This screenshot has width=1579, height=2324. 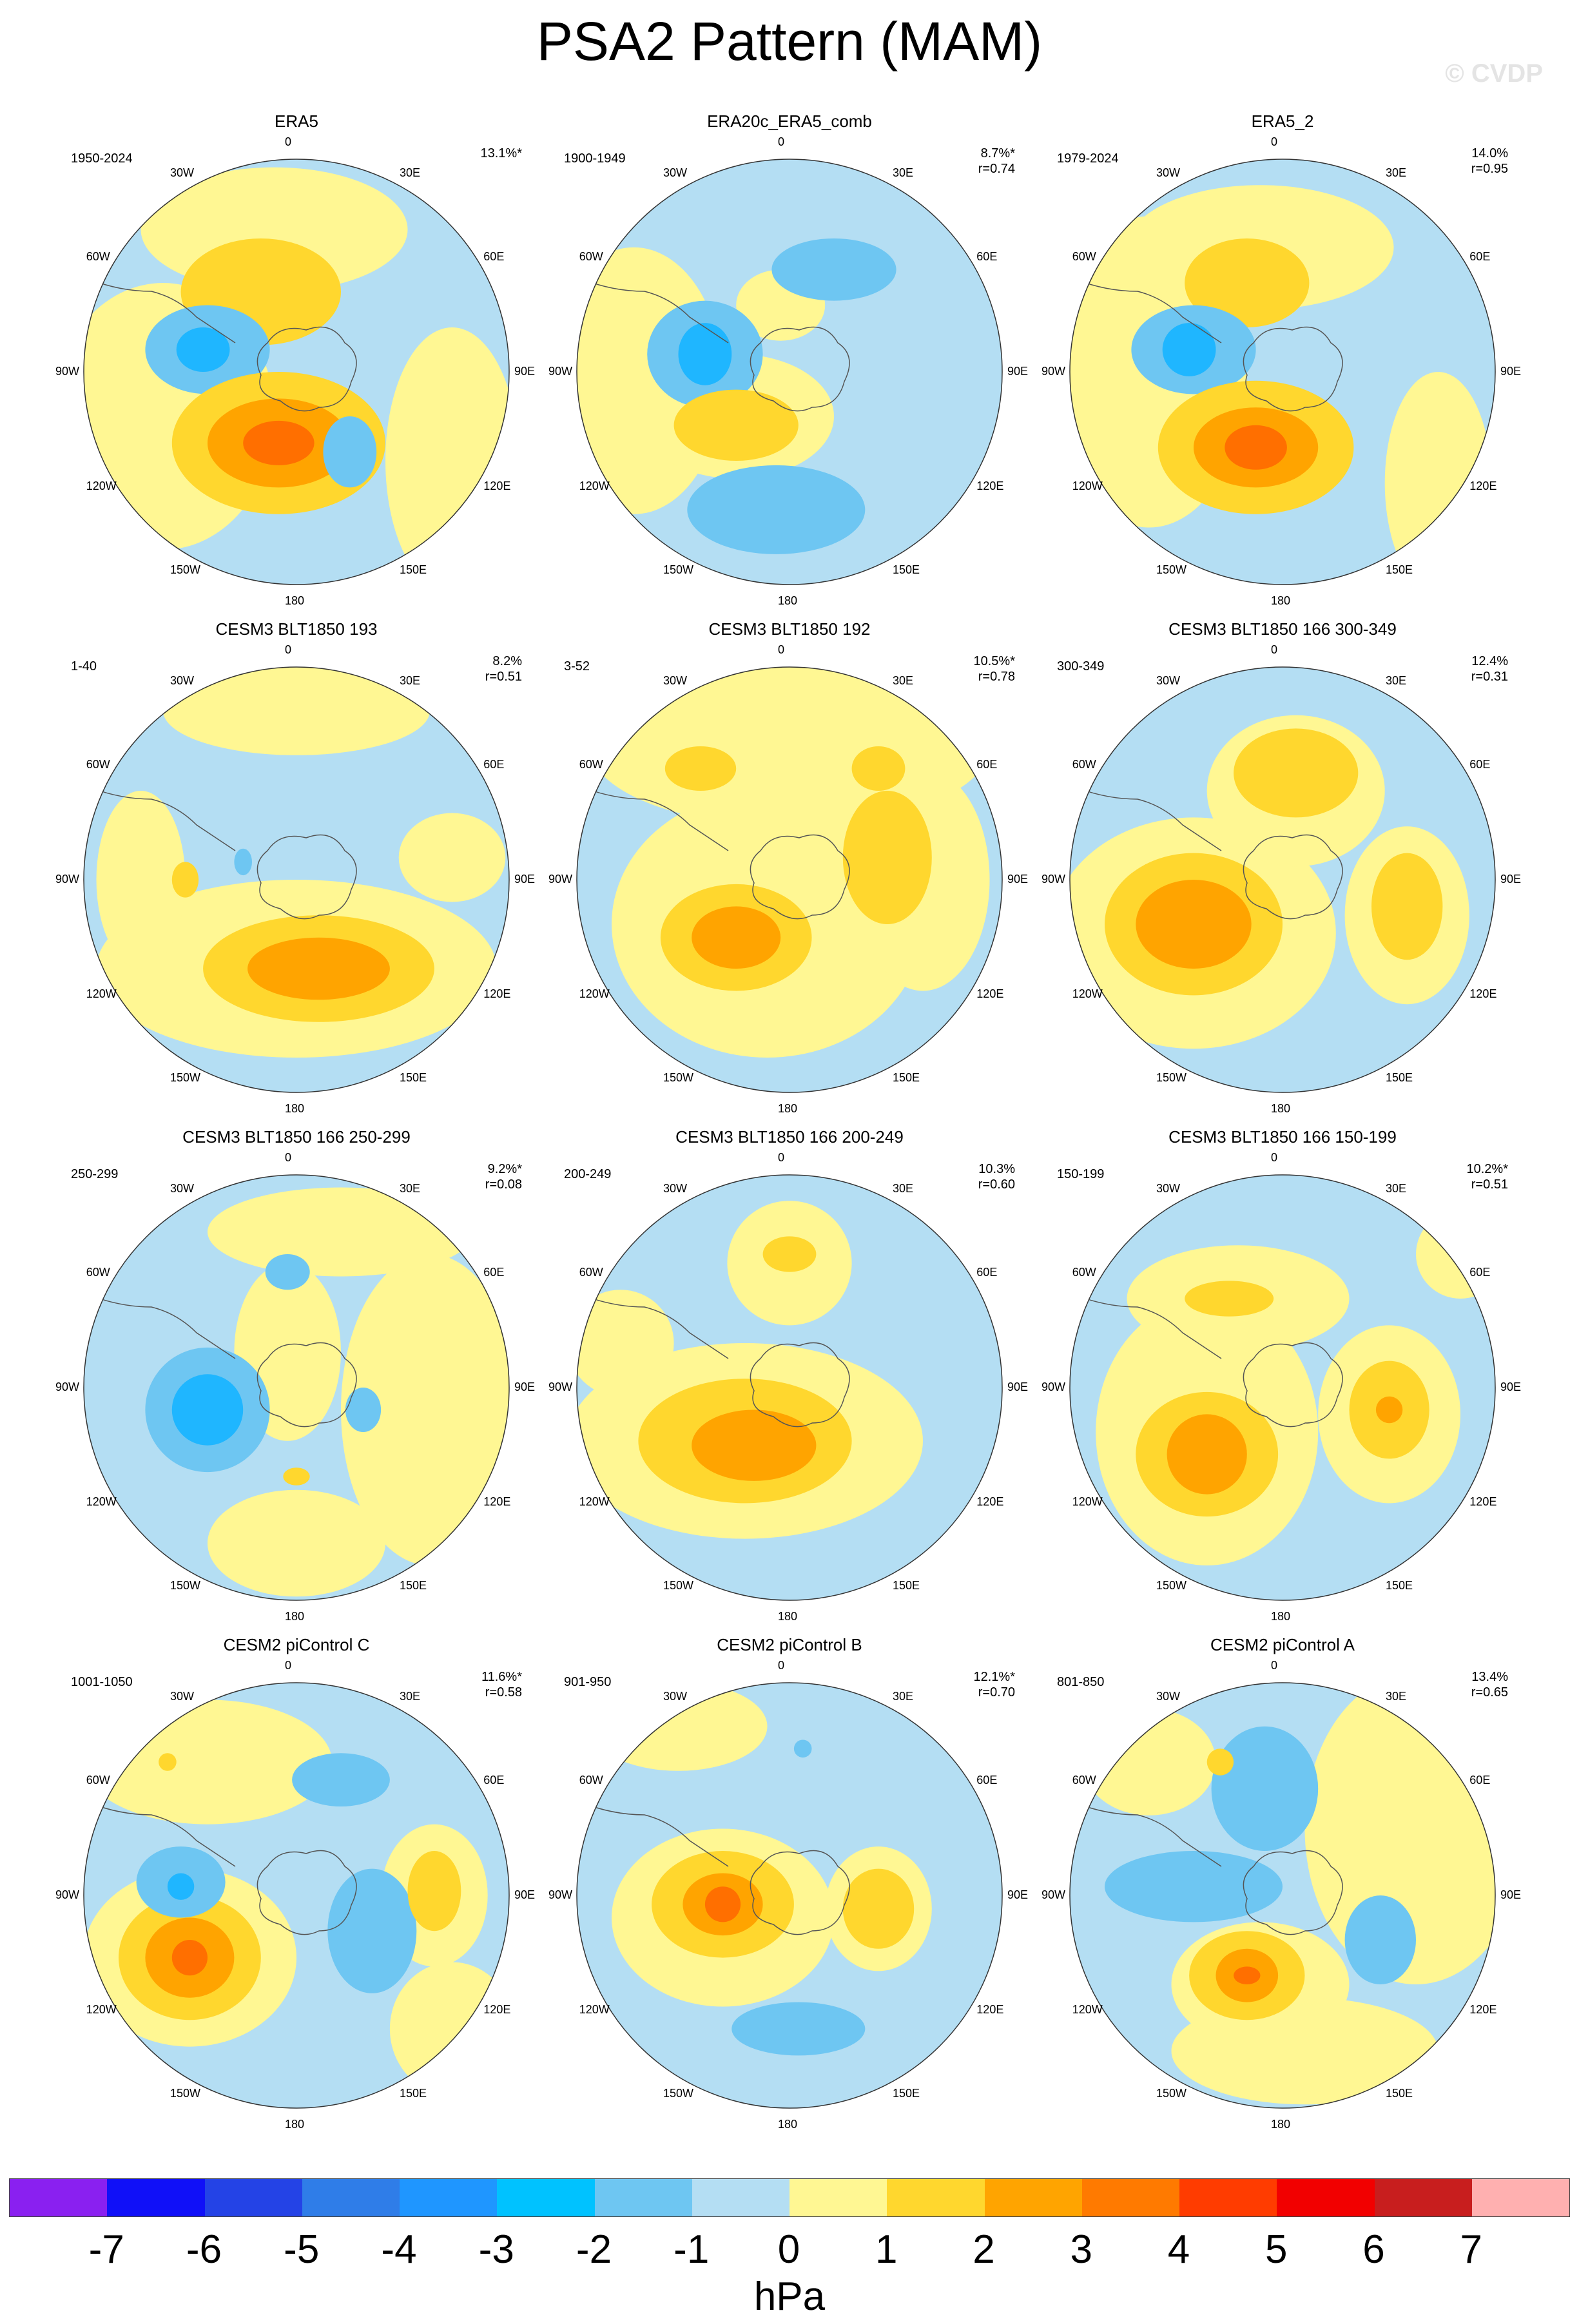 What do you see at coordinates (1147, 311) in the screenshot?
I see `south-america-coastline` at bounding box center [1147, 311].